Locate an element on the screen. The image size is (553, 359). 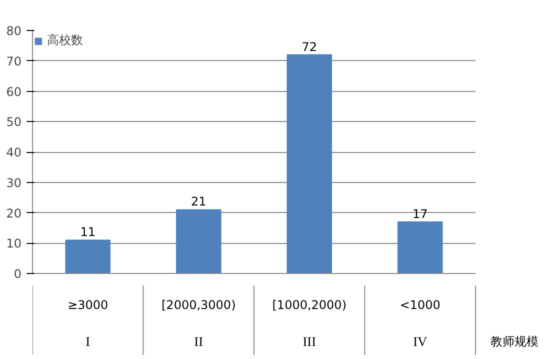
data-label: 21 is located at coordinates (198, 201).